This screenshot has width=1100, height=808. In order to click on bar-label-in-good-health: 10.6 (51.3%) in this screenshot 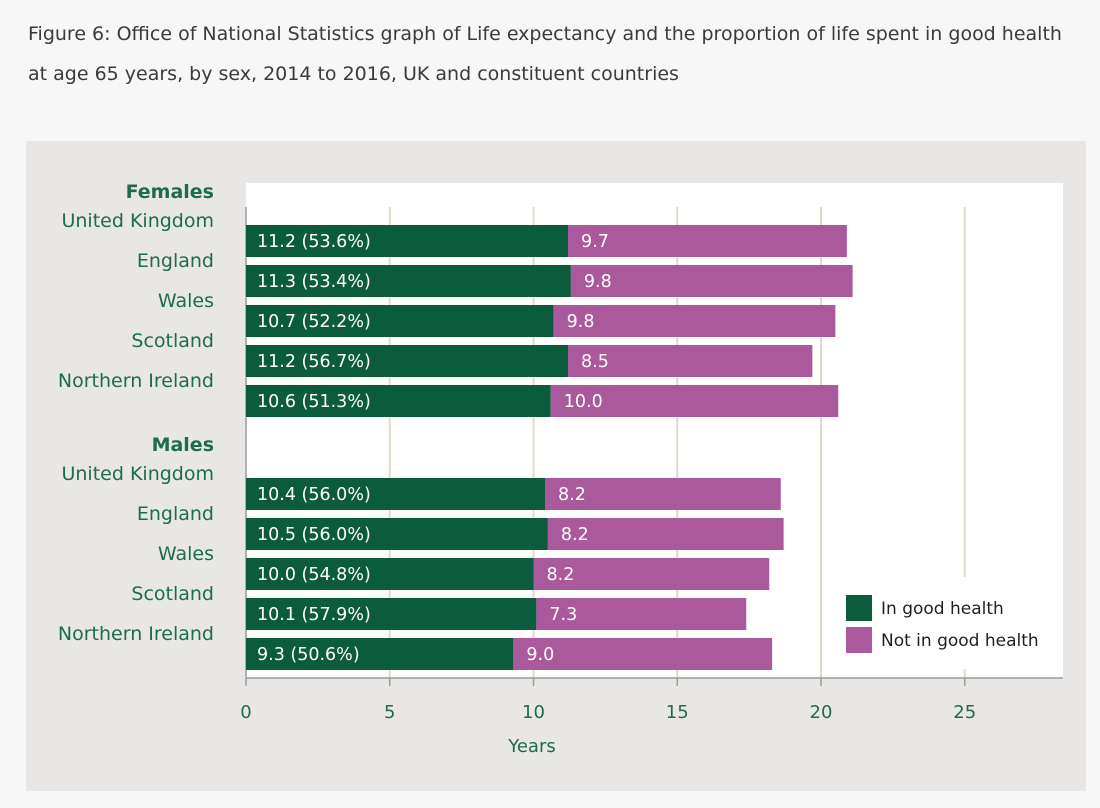, I will do `click(314, 402)`.